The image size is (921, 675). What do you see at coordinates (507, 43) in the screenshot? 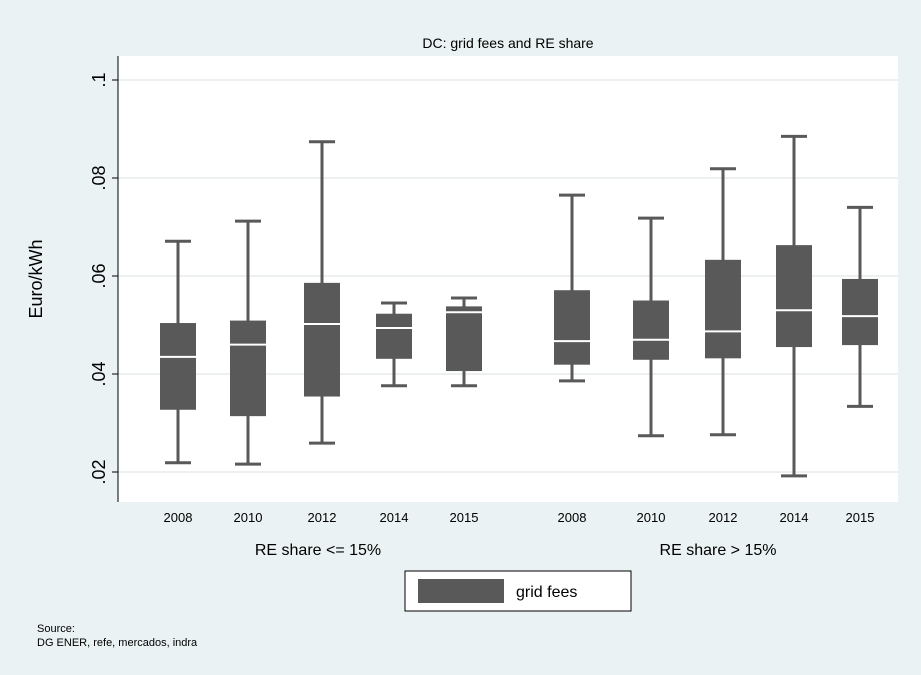
I see `chart-title: DC: grid fees and RE share` at bounding box center [507, 43].